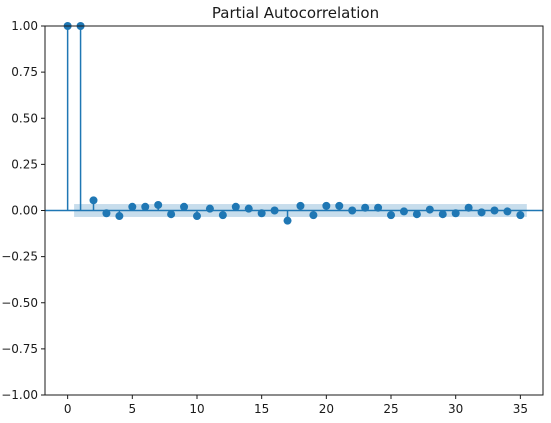  What do you see at coordinates (24, 118) in the screenshot?
I see `y-tick-label: 0.50` at bounding box center [24, 118].